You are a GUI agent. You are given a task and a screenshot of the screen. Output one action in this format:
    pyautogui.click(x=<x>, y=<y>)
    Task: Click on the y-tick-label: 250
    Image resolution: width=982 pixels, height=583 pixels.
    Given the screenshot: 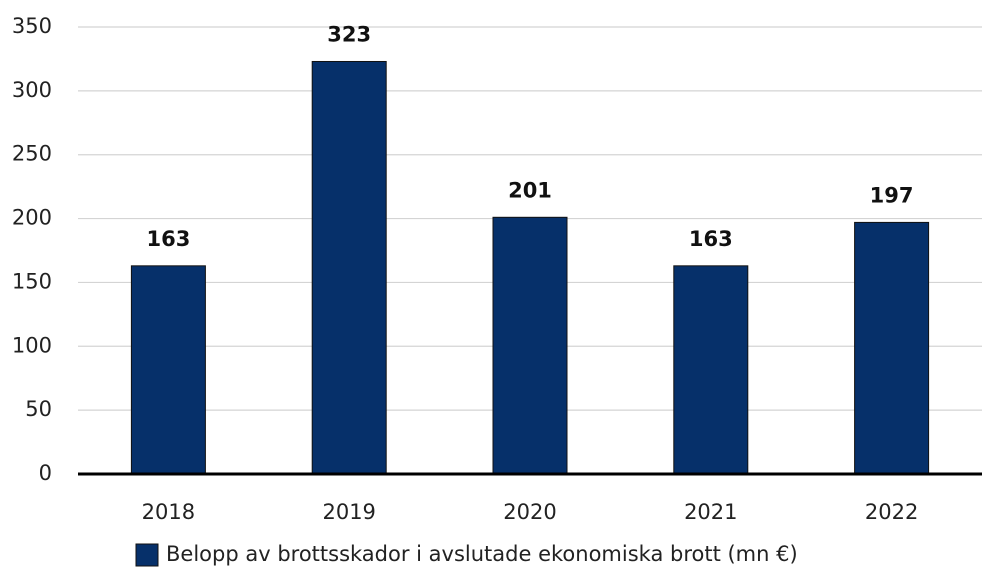 What is the action you would take?
    pyautogui.click(x=32, y=154)
    